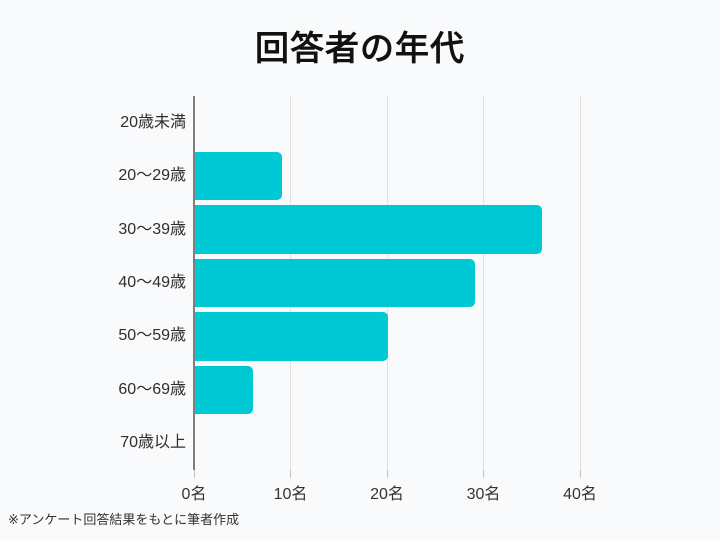 This screenshot has height=540, width=720. Describe the element at coordinates (483, 494) in the screenshot. I see `x-axis-tick-label: 30名` at that location.